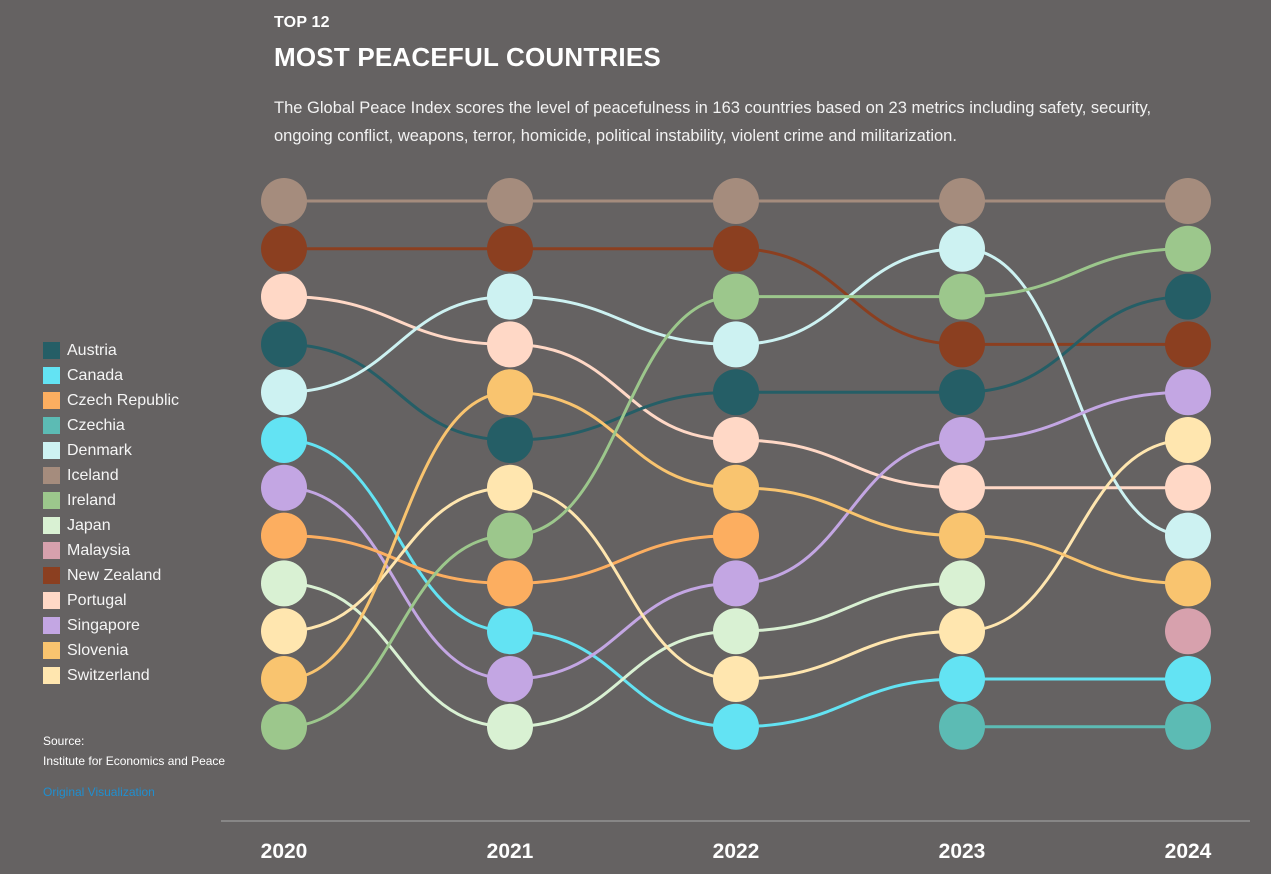 This screenshot has width=1271, height=874. I want to click on x-axis-labels: 2020 2021 2022 2023 2024, so click(736, 851).